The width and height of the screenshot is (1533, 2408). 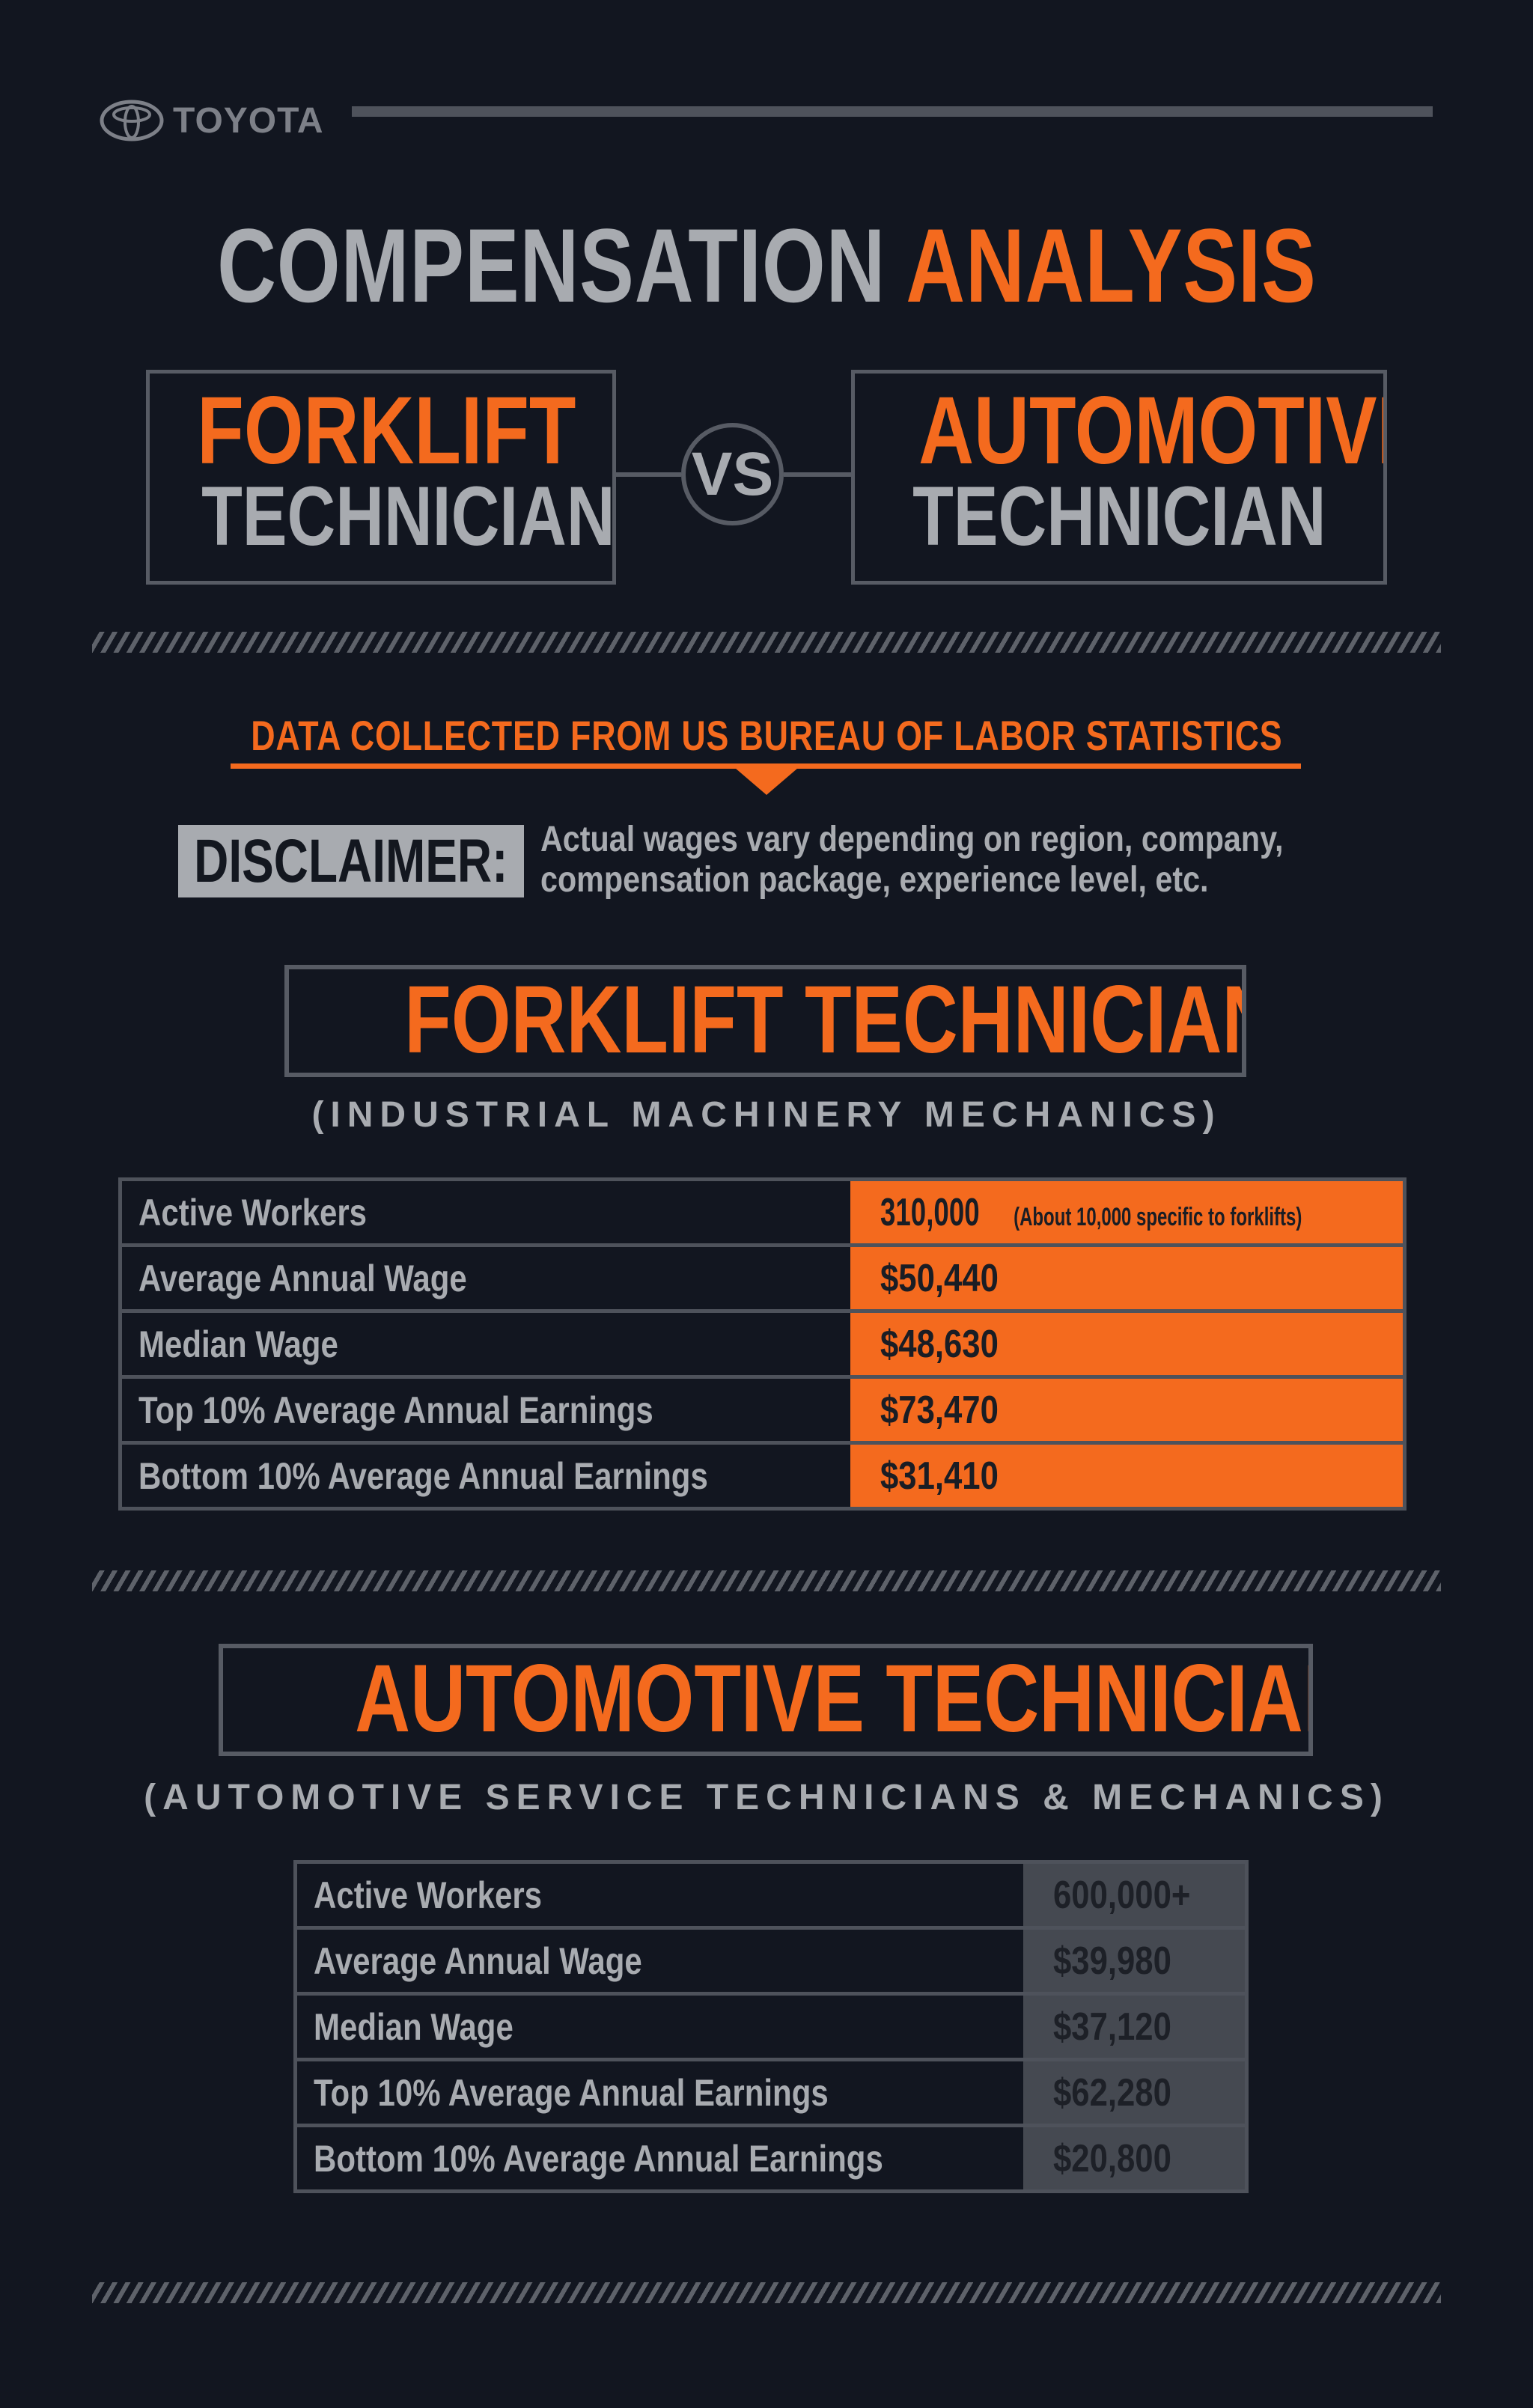 What do you see at coordinates (939, 1410) in the screenshot?
I see `row-value: $73,470` at bounding box center [939, 1410].